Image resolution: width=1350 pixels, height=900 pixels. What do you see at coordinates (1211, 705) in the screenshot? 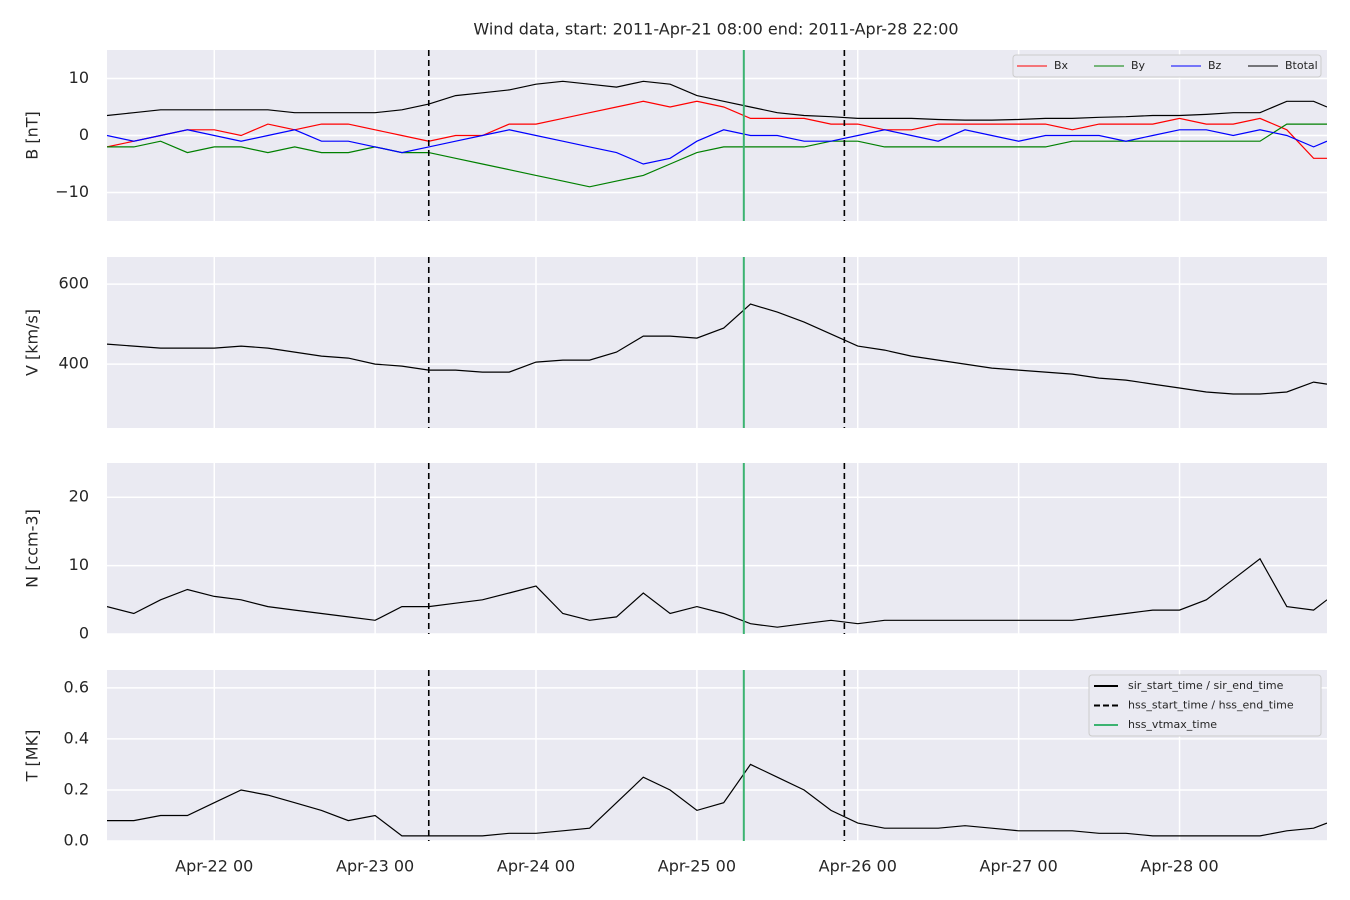
I see `legend-label: hss_start_time / hss_end_time` at bounding box center [1211, 705].